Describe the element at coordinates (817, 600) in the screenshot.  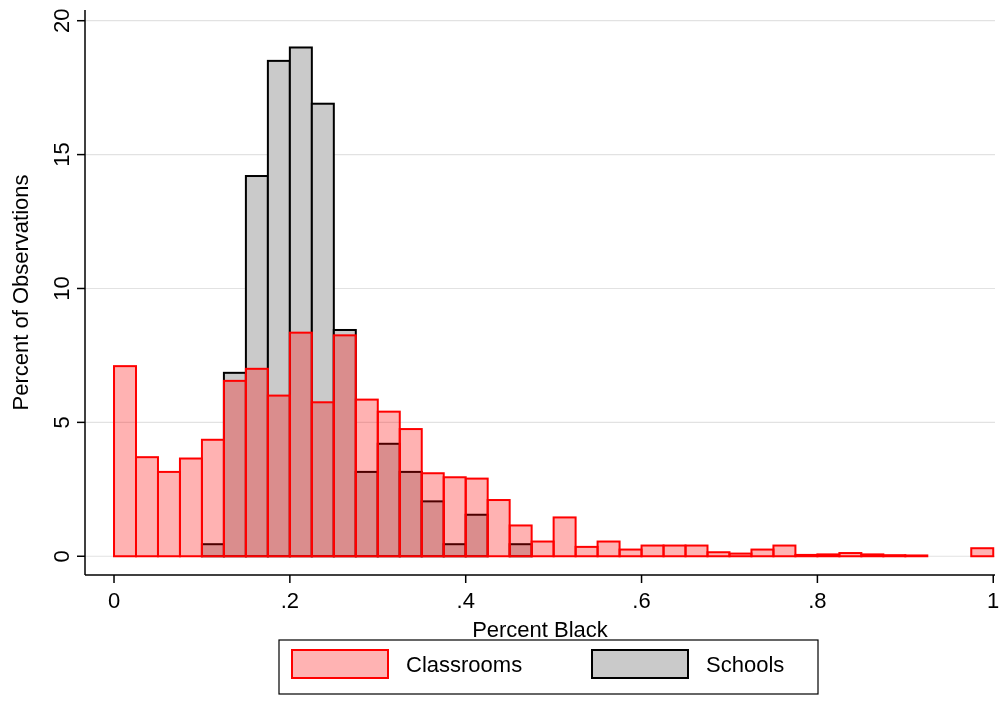
I see `x-tick-label: .8` at that location.